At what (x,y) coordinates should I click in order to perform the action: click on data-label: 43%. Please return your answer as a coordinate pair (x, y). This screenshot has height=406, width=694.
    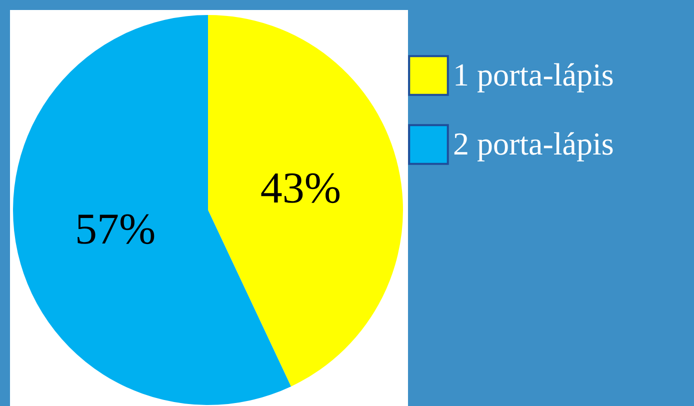
    Looking at the image, I should click on (301, 187).